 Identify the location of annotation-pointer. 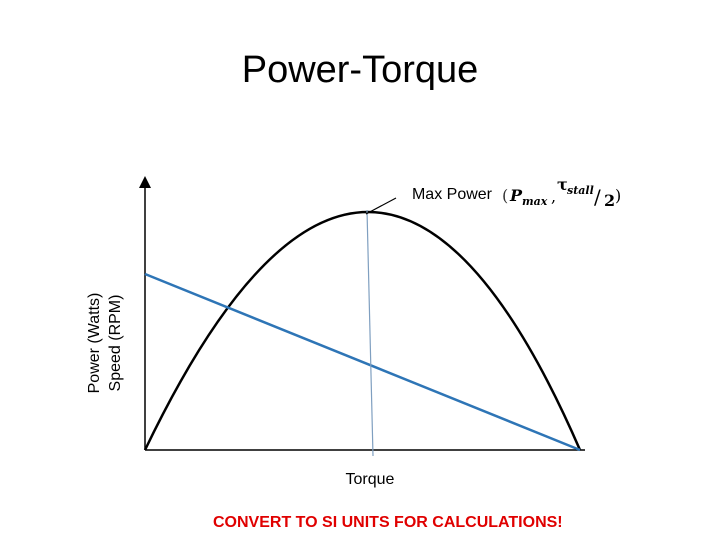
(381, 206).